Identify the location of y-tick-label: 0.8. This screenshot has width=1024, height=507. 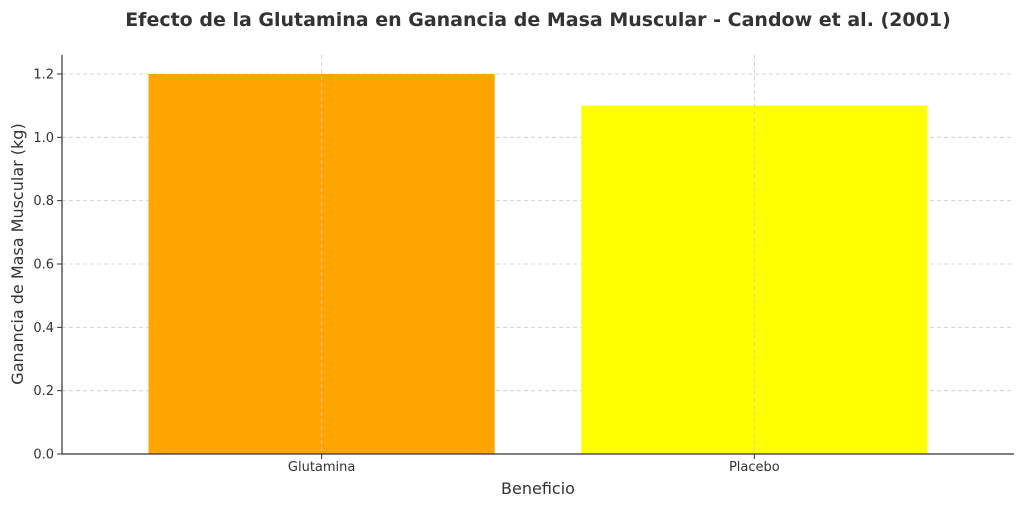
(43, 201).